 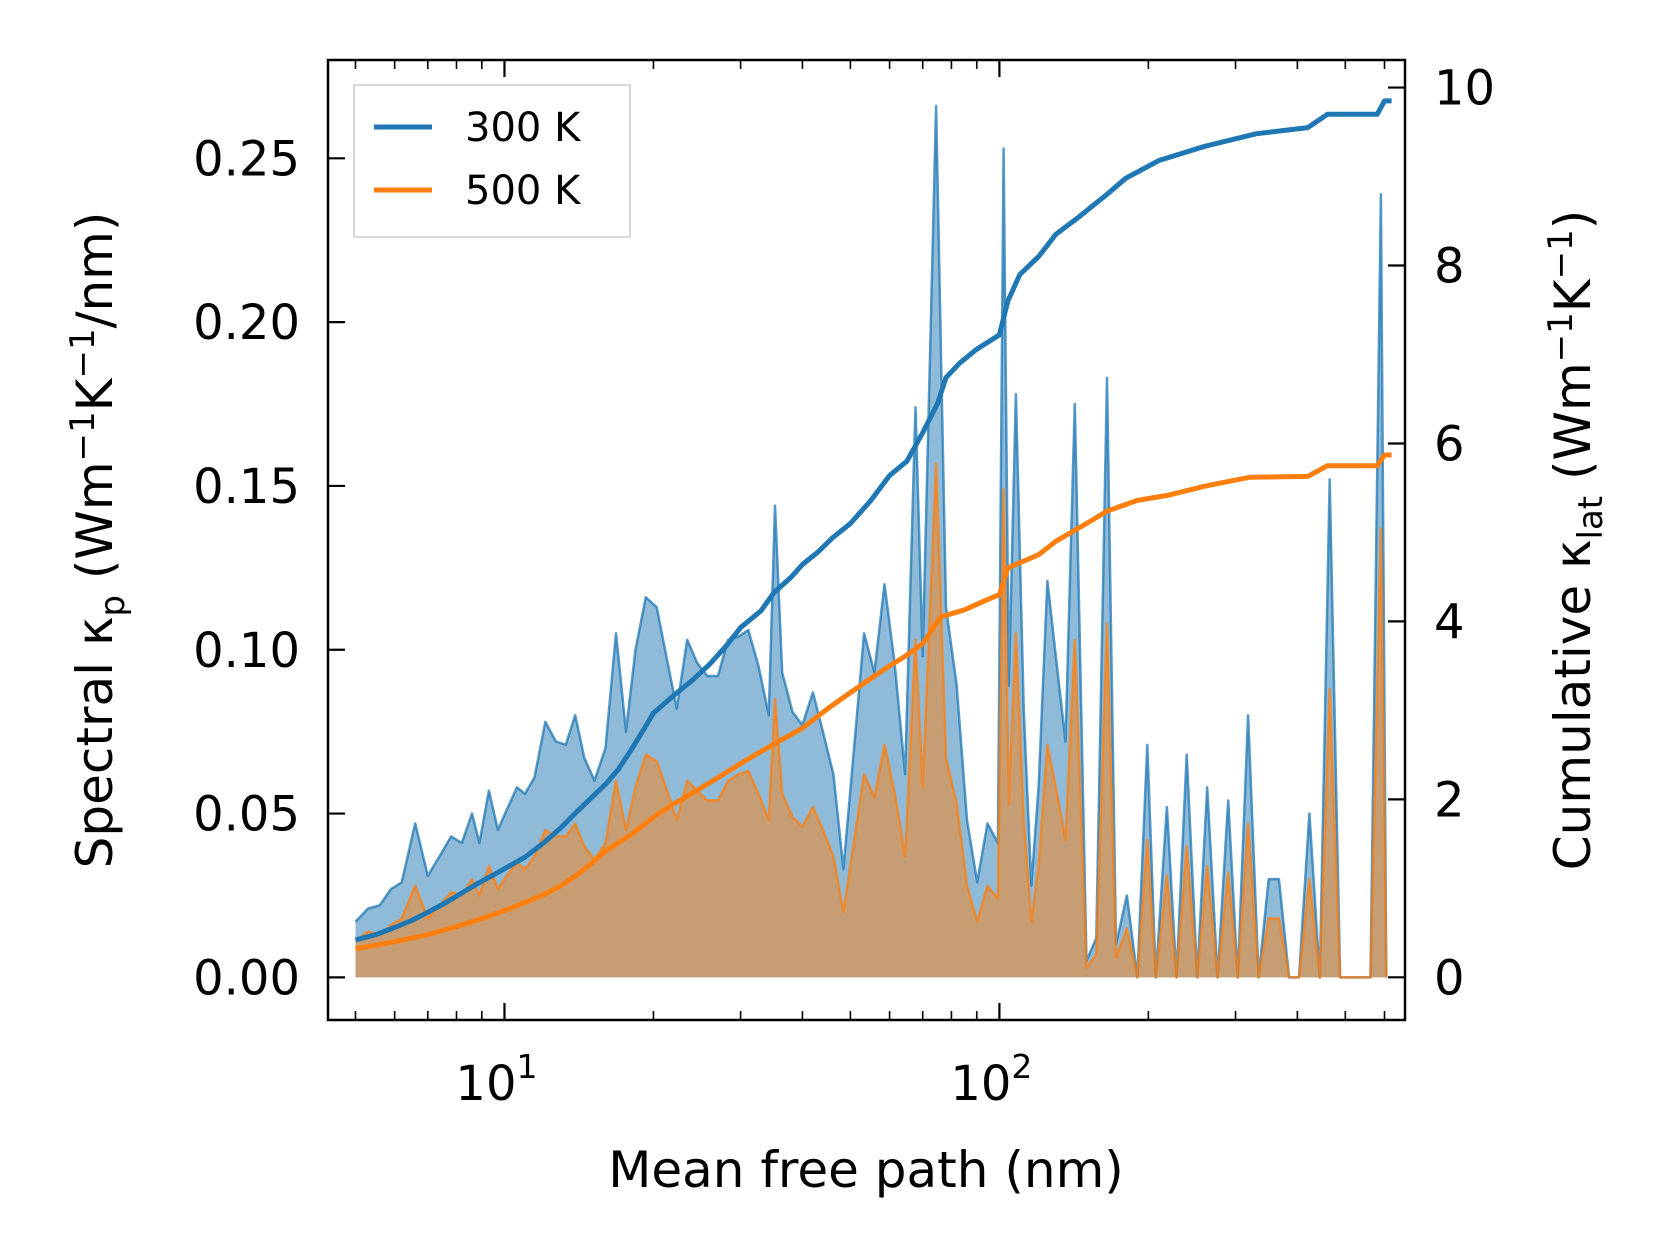 I want to click on legend: 300 K 500 K, so click(x=492, y=161).